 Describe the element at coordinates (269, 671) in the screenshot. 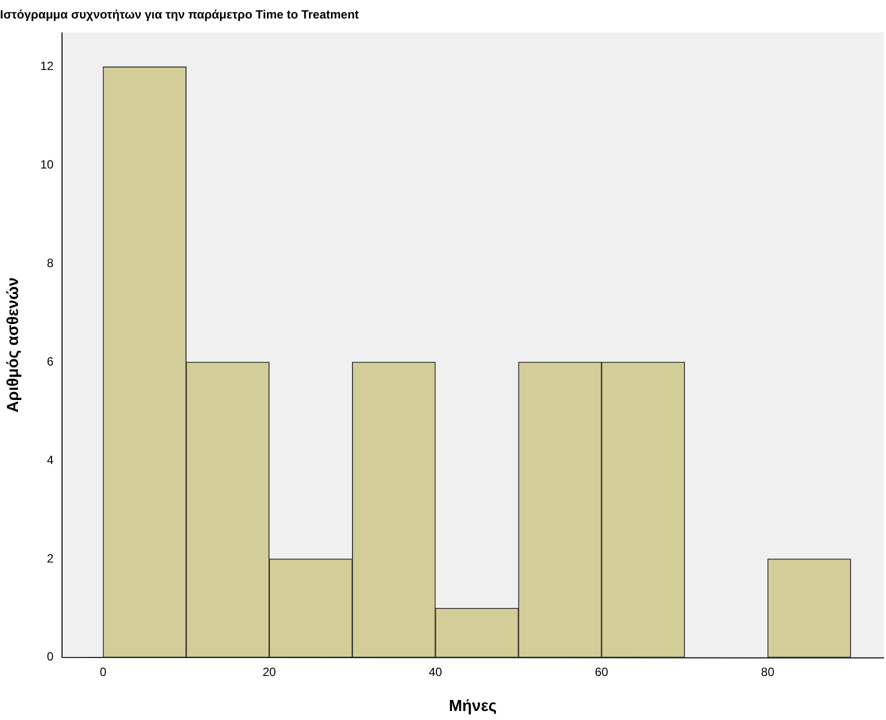

I see `x-tick-label: 20` at that location.